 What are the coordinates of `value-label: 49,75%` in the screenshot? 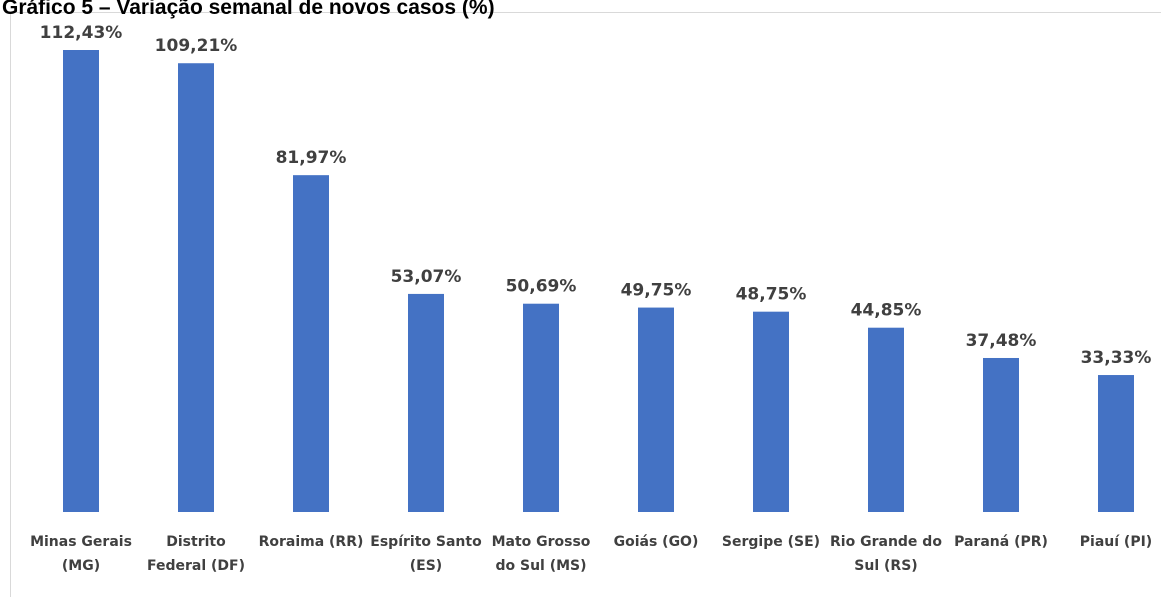 It's located at (656, 291).